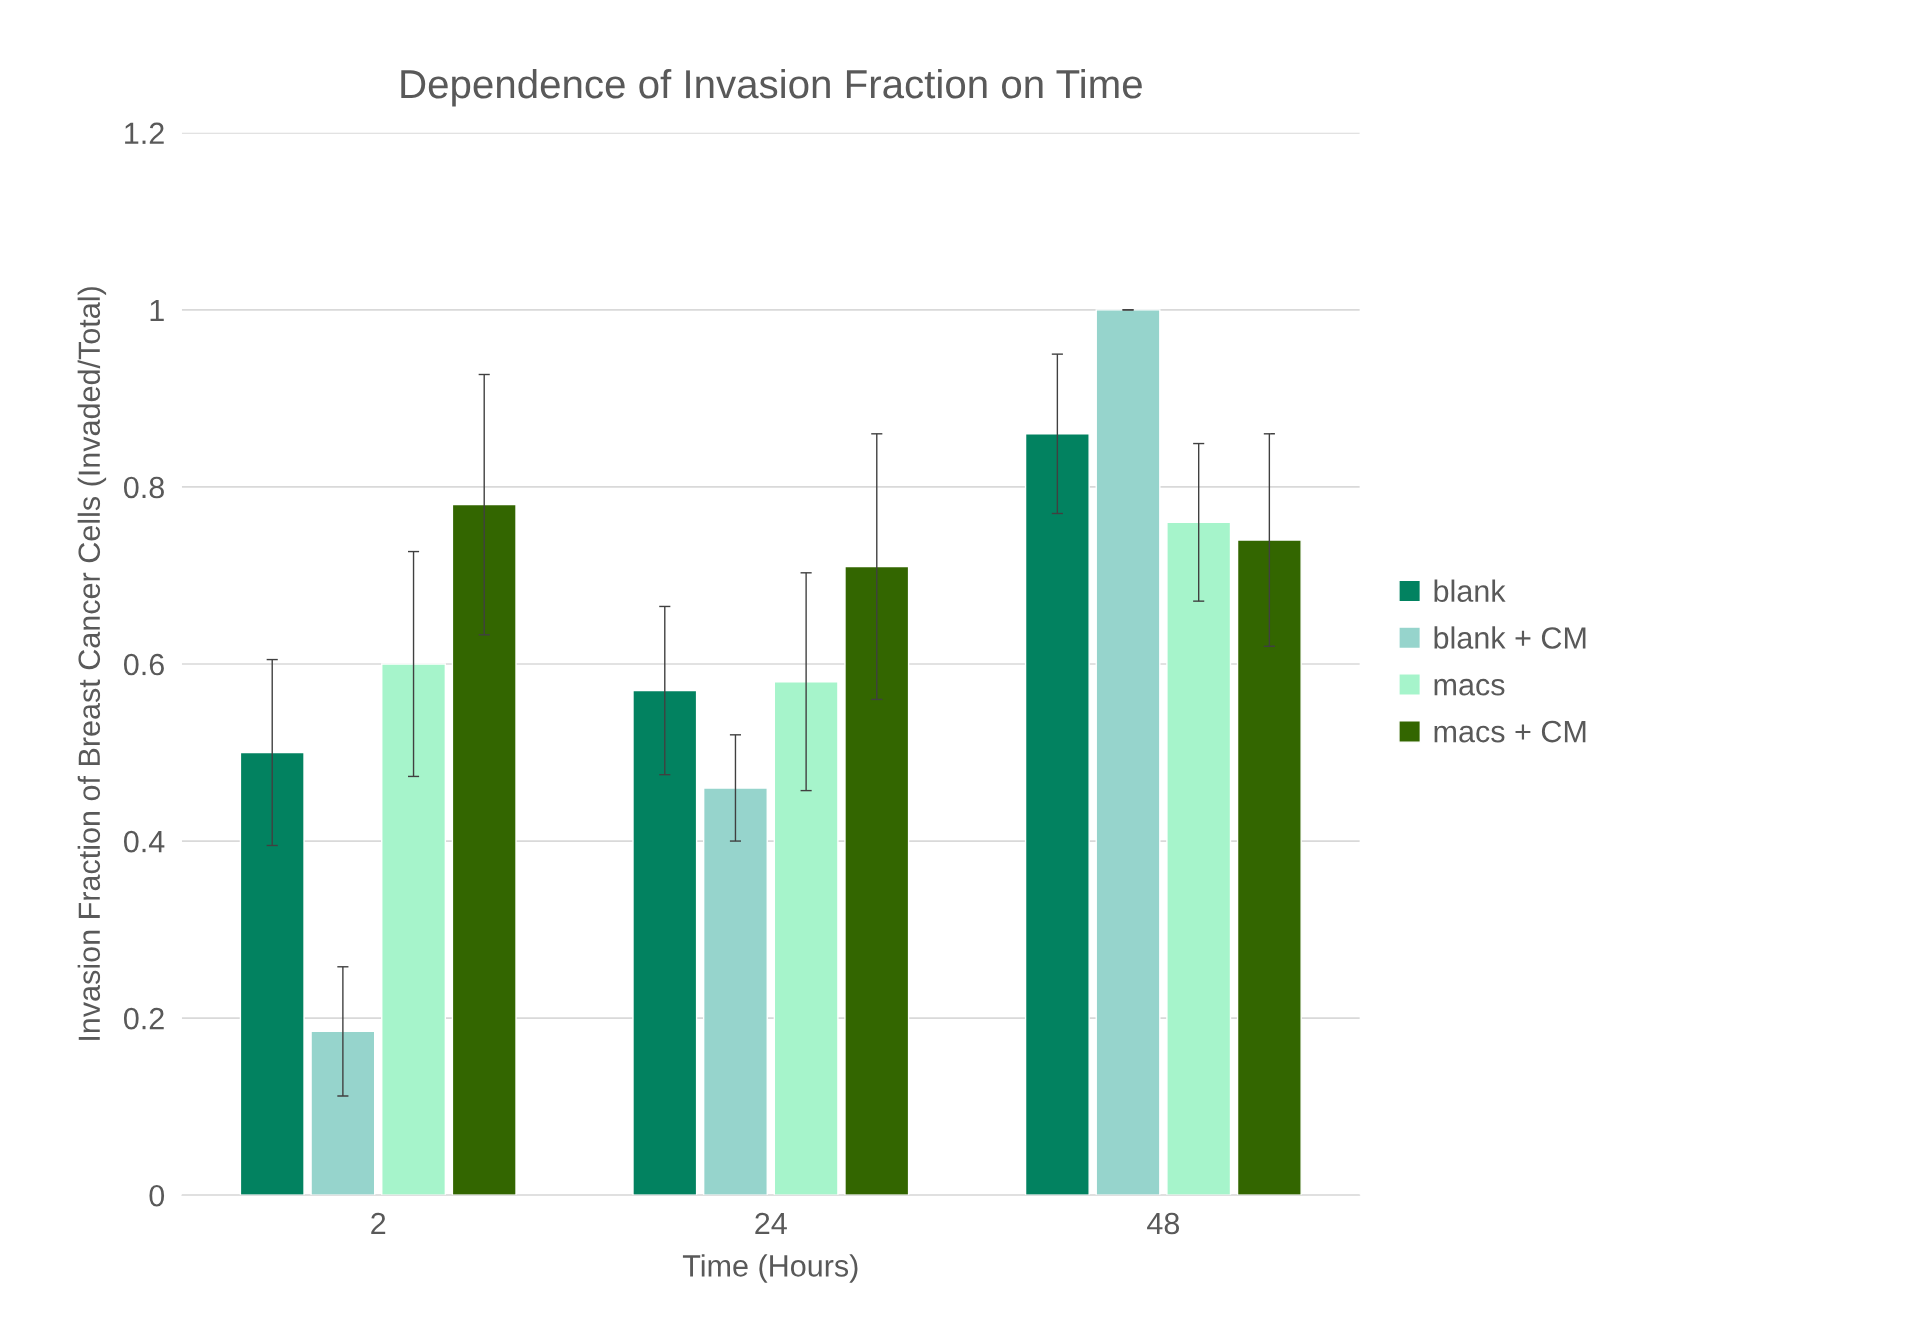  What do you see at coordinates (143, 1018) in the screenshot?
I see `y-tick-label: 0.2` at bounding box center [143, 1018].